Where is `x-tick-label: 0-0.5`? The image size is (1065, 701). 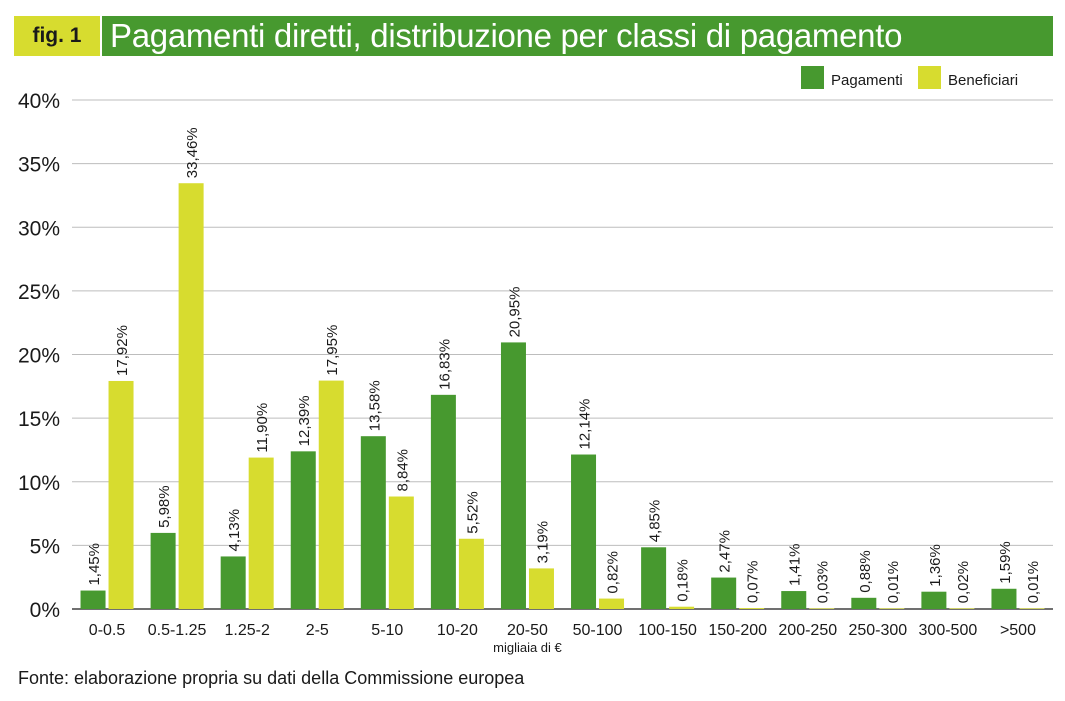 x-tick-label: 0-0.5 is located at coordinates (107, 630).